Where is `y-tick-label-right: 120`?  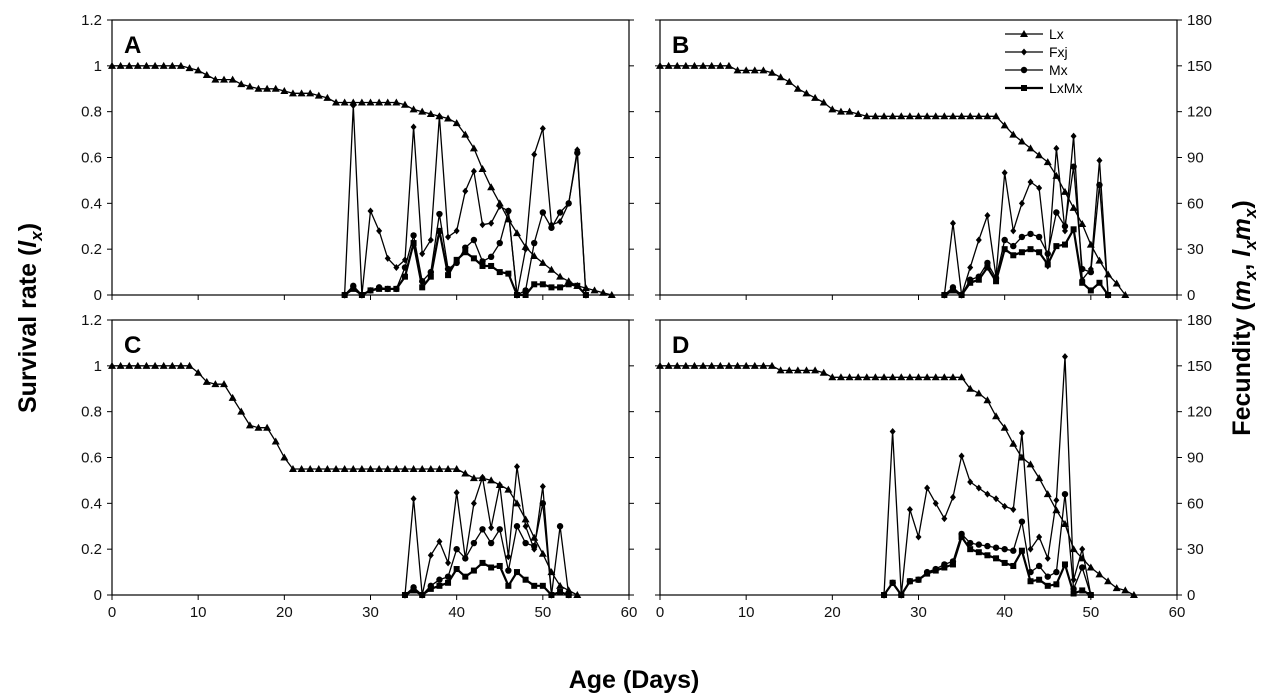 y-tick-label-right: 120 is located at coordinates (1199, 112).